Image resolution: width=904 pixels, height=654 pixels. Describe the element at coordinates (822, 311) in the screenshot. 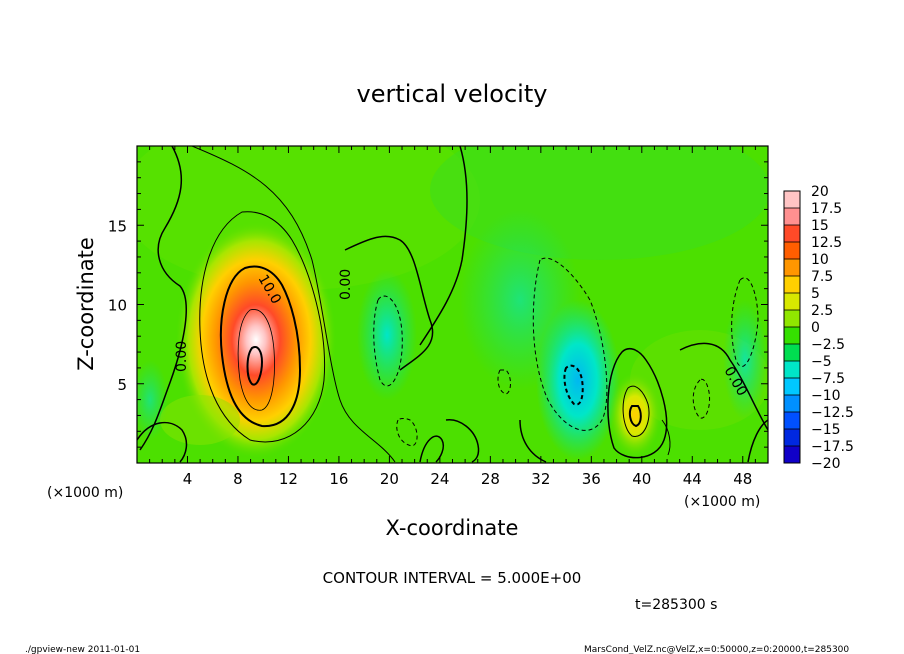

I see `colorbar-label: 2.5` at that location.